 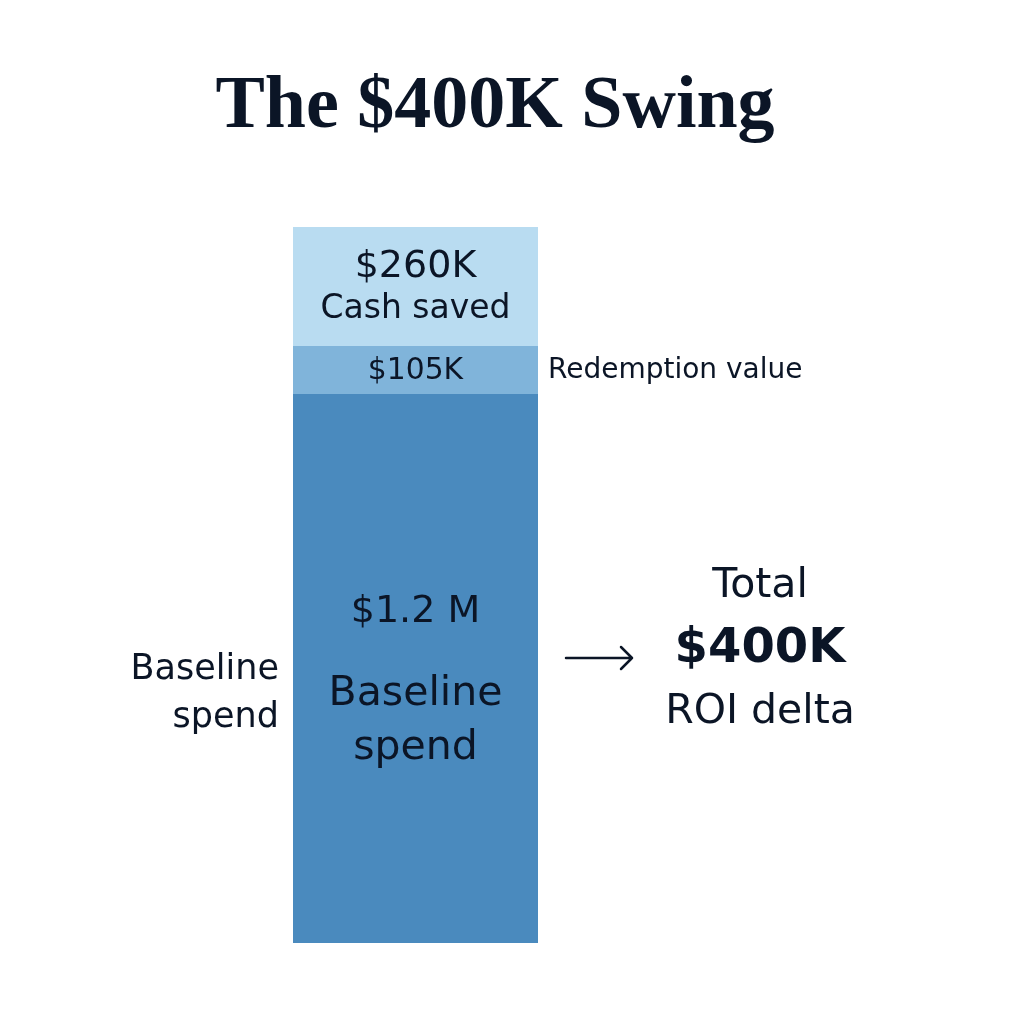 I want to click on text: $400K, so click(x=761, y=645).